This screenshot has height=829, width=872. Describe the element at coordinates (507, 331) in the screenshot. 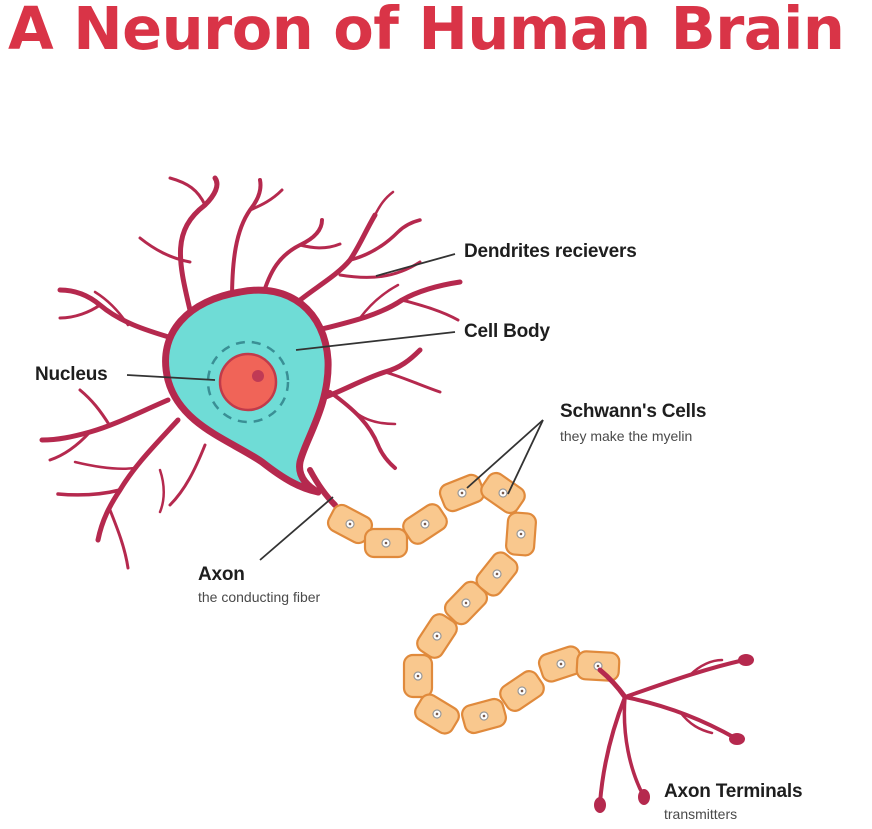

I see `label-cell-body: Cell Body` at that location.